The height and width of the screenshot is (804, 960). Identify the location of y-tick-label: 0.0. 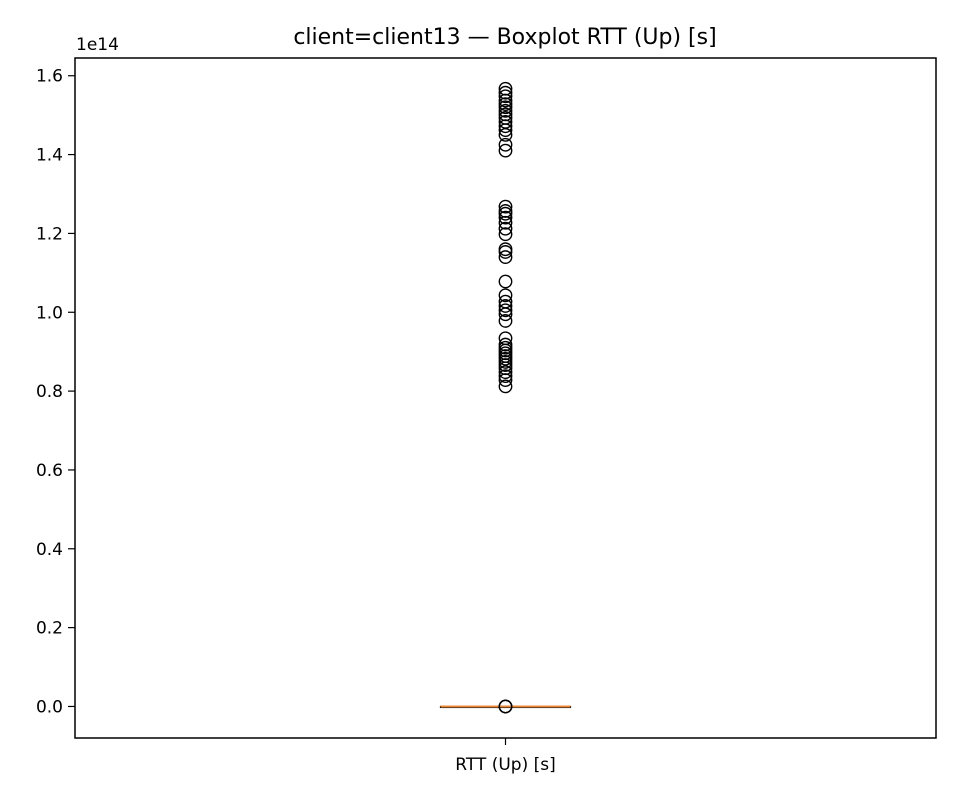
(49, 707).